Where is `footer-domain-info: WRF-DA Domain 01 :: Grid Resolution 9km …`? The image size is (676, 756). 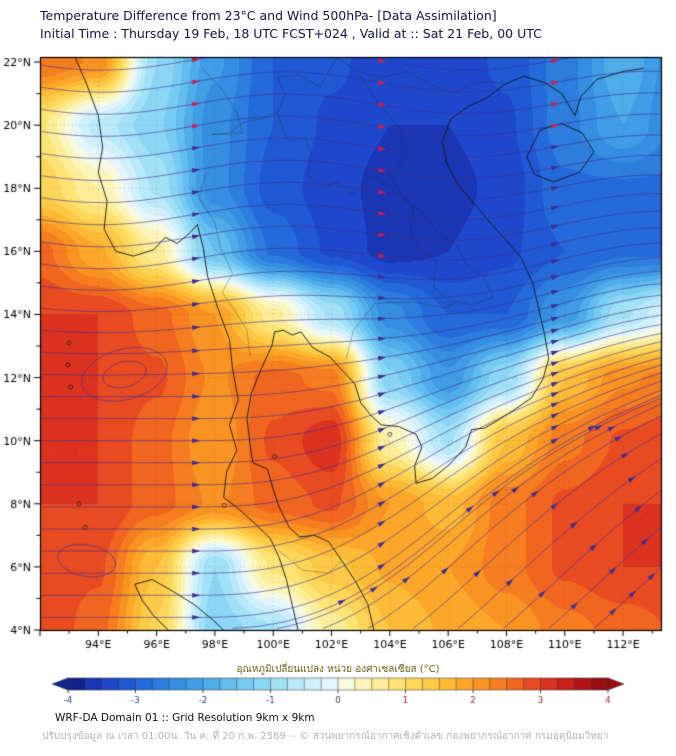
footer-domain-info: WRF-DA Domain 01 :: Grid Resolution 9km … is located at coordinates (185, 718).